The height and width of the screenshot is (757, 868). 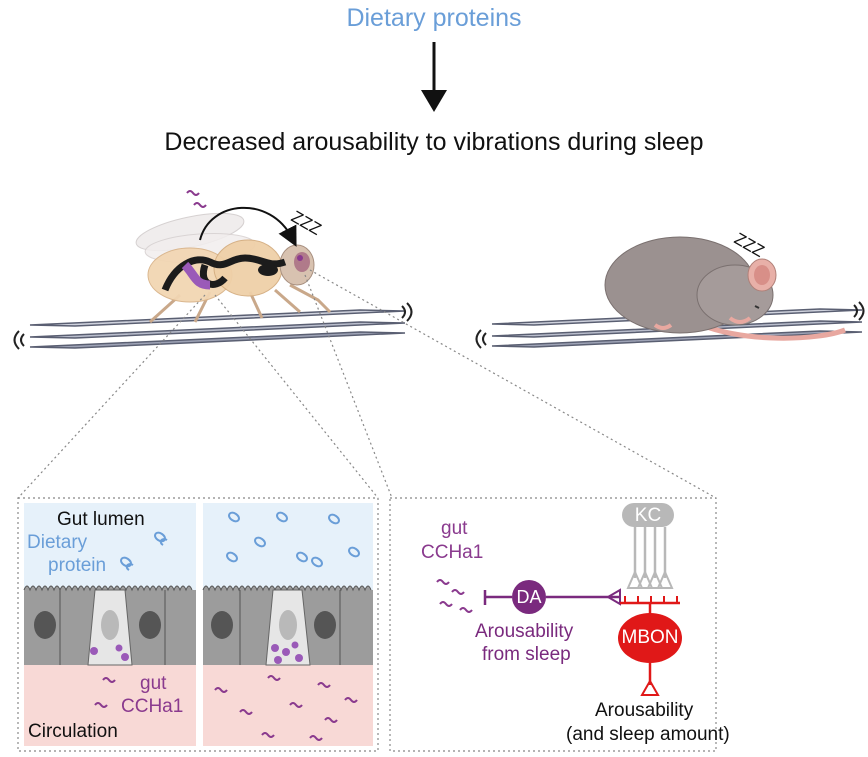 I want to click on mbon-effect-label-line1: Arousability, so click(x=644, y=710).